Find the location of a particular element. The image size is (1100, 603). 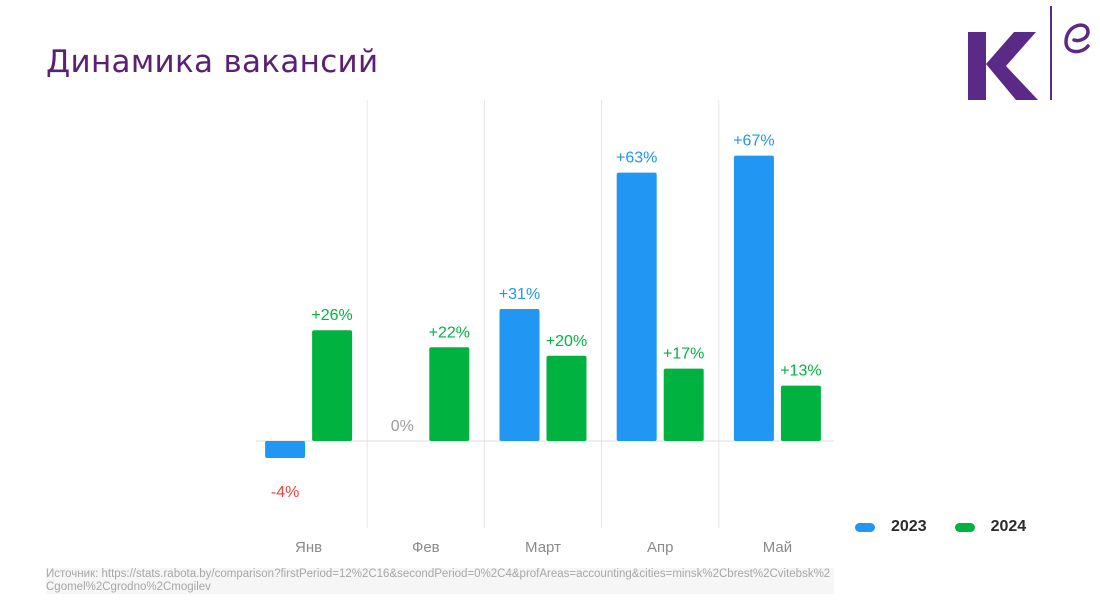

chart-legend: 2023 2024 is located at coordinates (954, 527).